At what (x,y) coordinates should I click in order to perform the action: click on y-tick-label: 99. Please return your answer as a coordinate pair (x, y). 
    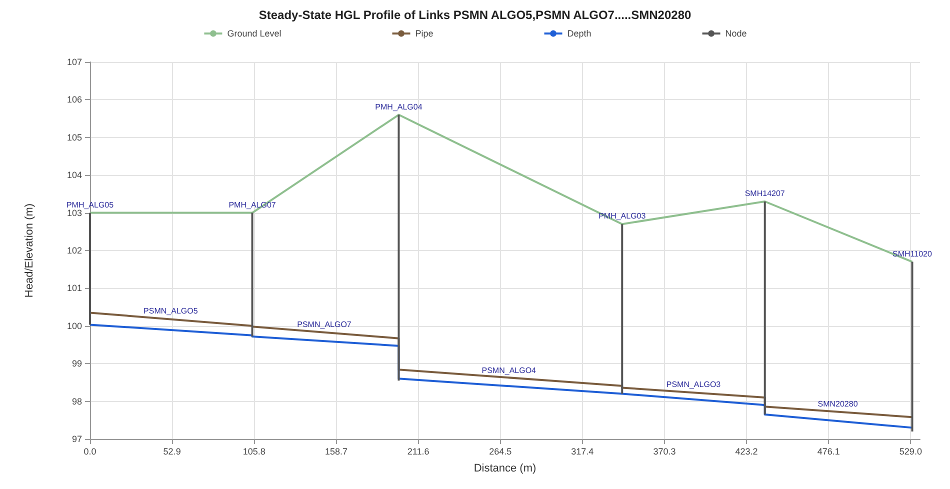
    Looking at the image, I should click on (77, 363).